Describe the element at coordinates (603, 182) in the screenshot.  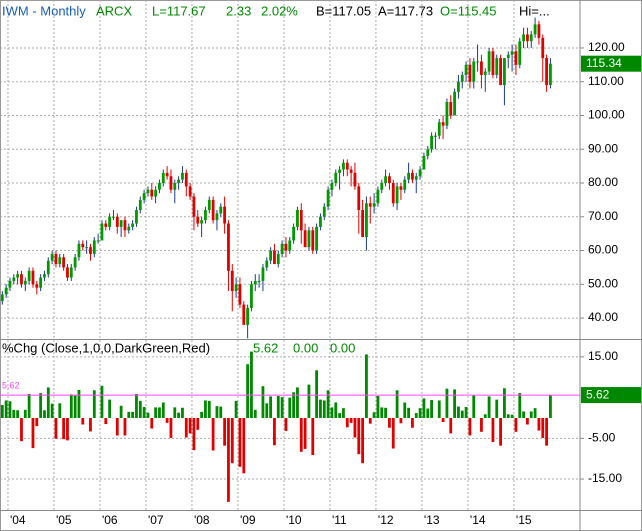
I see `y-tick-label: 80.00` at that location.